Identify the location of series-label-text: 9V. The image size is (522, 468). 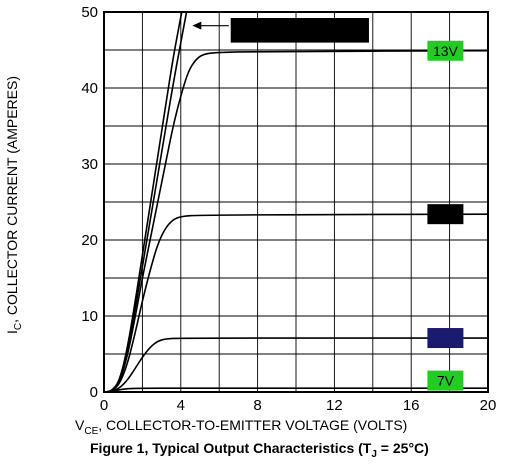
(446, 338).